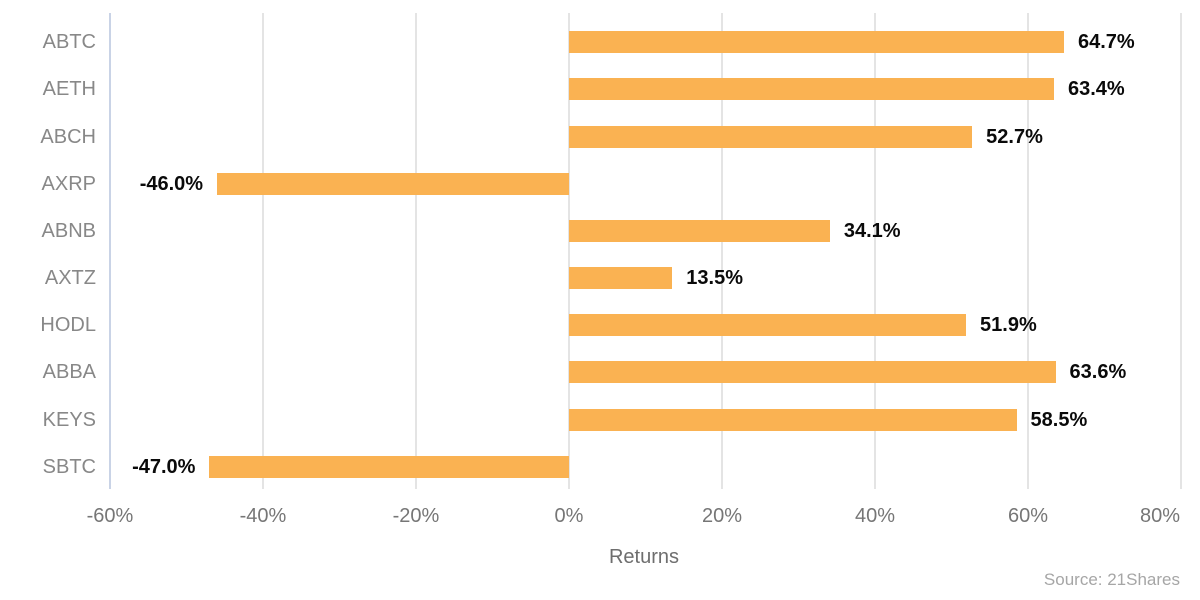 The height and width of the screenshot is (600, 1200). I want to click on x-tick-label: -60%, so click(110, 516).